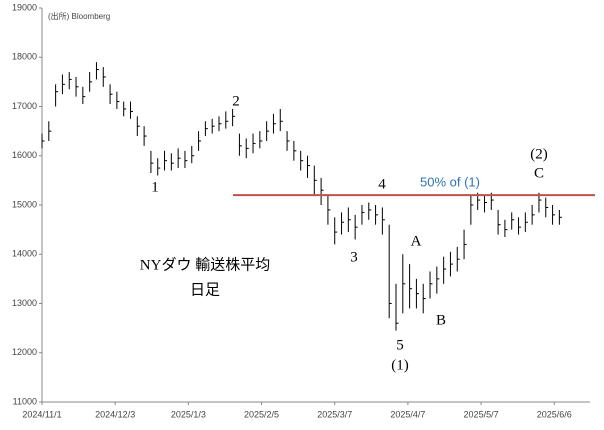 The height and width of the screenshot is (430, 604). Describe the element at coordinates (354, 257) in the screenshot. I see `annotation: 3` at that location.